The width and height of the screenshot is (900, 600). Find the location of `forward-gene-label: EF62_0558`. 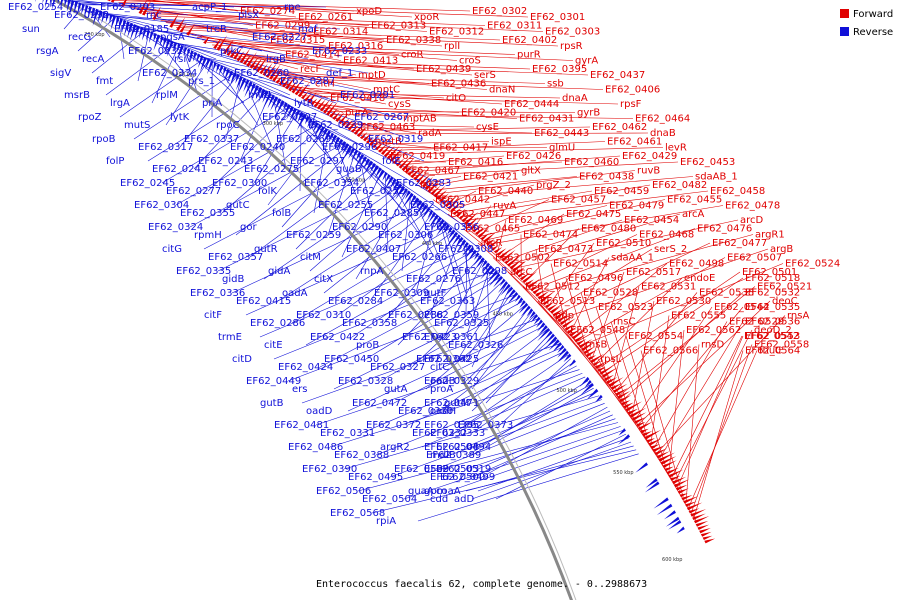

forward-gene-label: EF62_0558 is located at coordinates (781, 345).